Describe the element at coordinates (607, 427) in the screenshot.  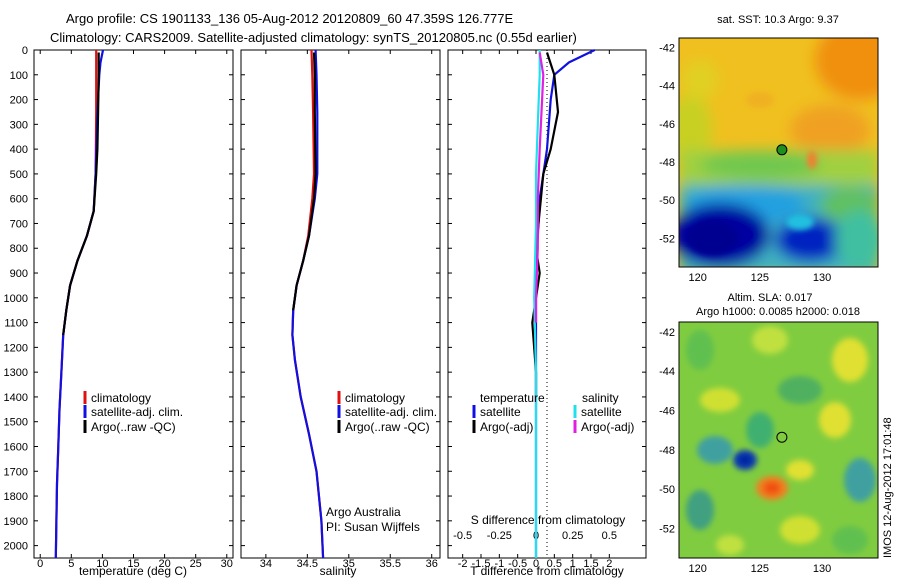
I see `legend-s-argo: Argo(-adj)` at that location.